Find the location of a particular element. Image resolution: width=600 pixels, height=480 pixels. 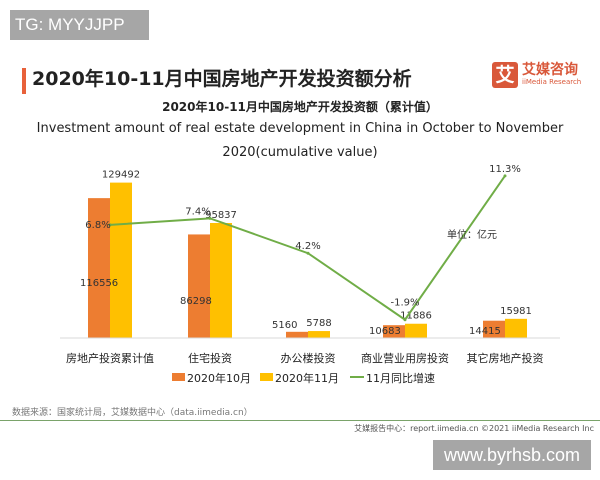

iimedia-logo: 艾 艾媒咨询 iiMedia Research is located at coordinates (536, 75).